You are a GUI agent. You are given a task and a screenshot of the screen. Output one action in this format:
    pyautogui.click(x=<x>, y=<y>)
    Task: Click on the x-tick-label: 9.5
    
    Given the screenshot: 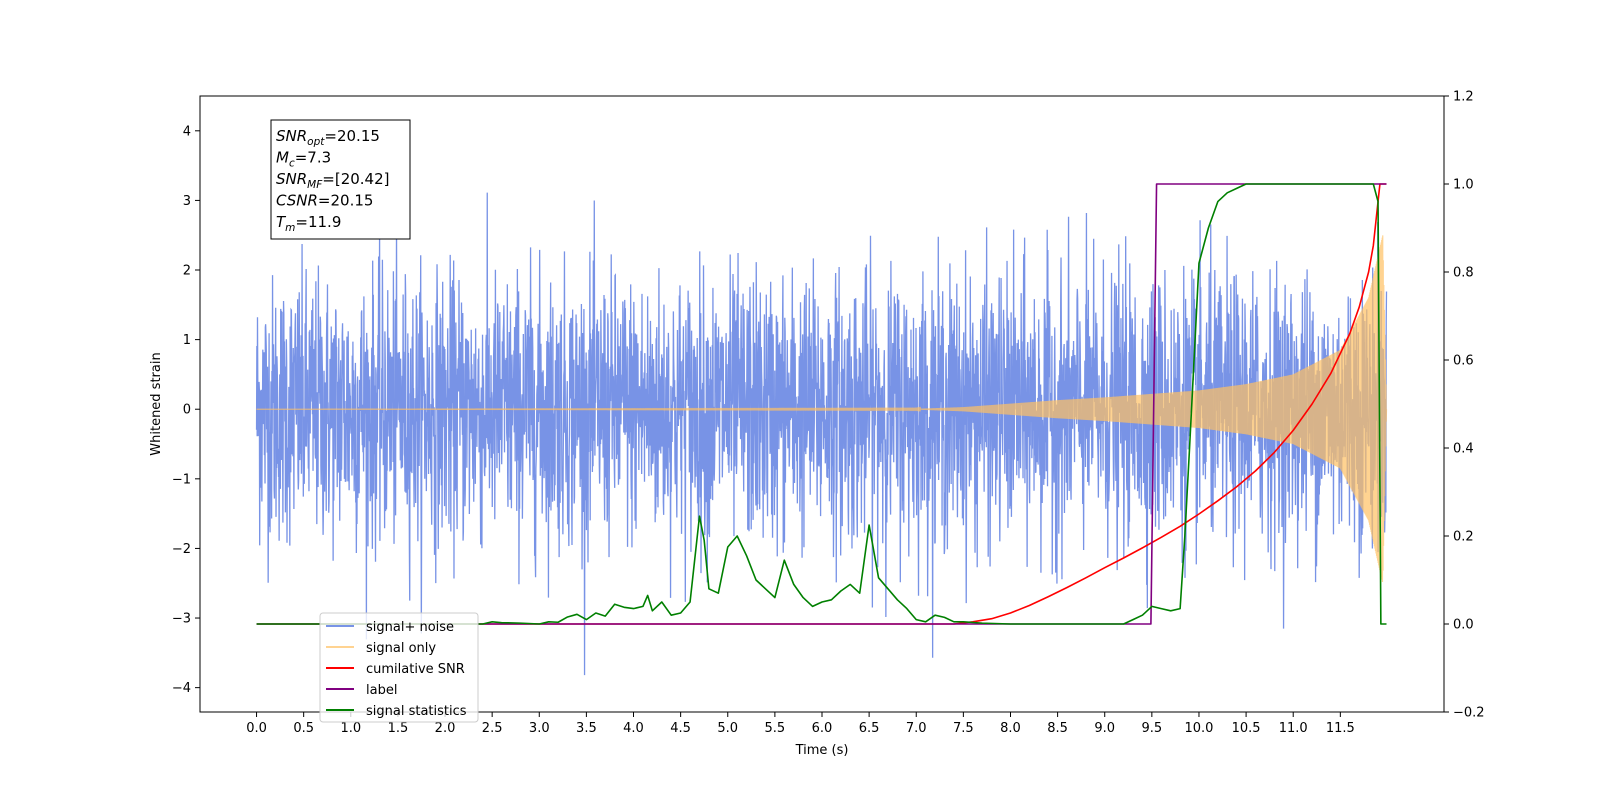 What is the action you would take?
    pyautogui.click(x=1152, y=728)
    